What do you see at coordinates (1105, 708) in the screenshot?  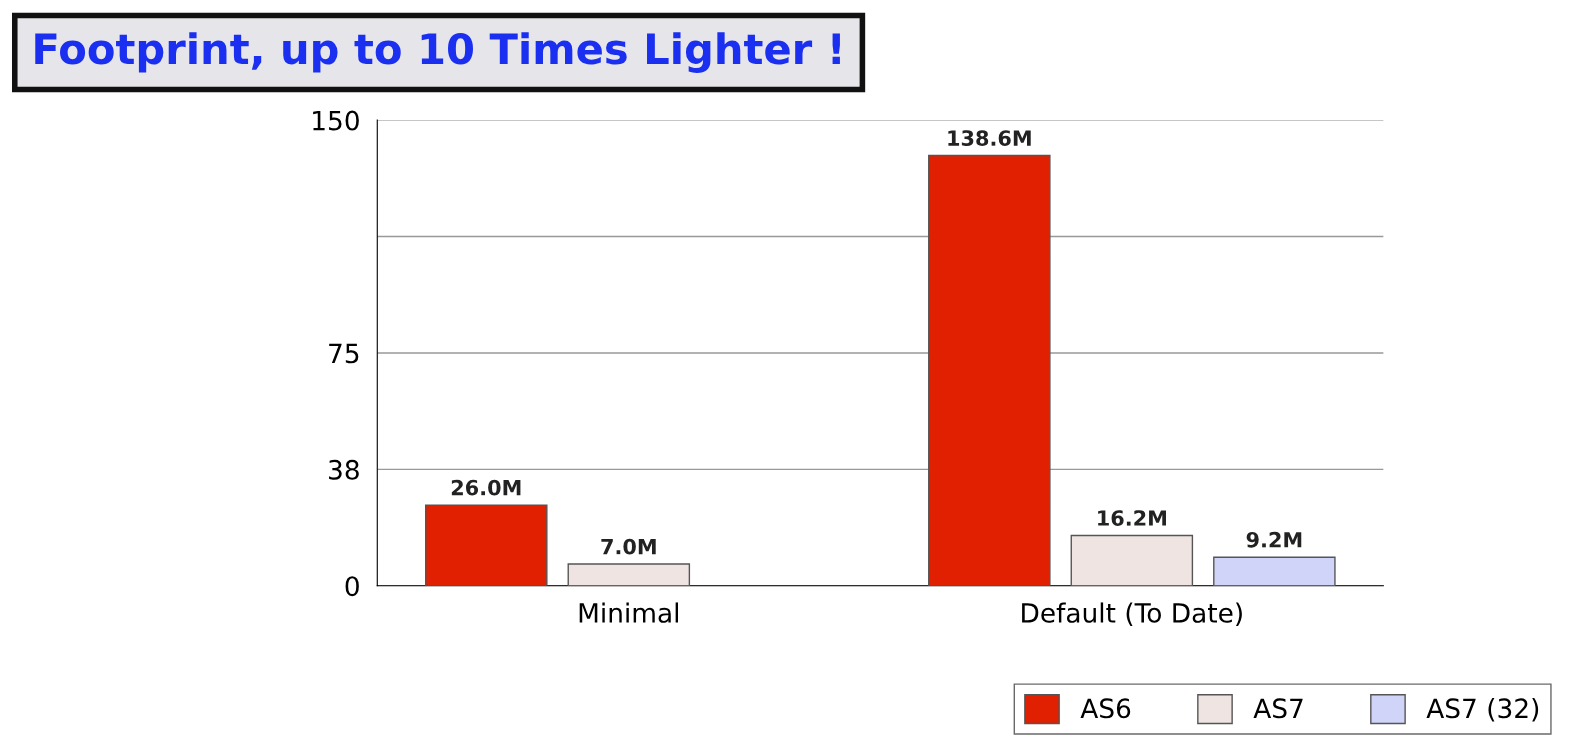 I see `legend-label: AS6` at bounding box center [1105, 708].